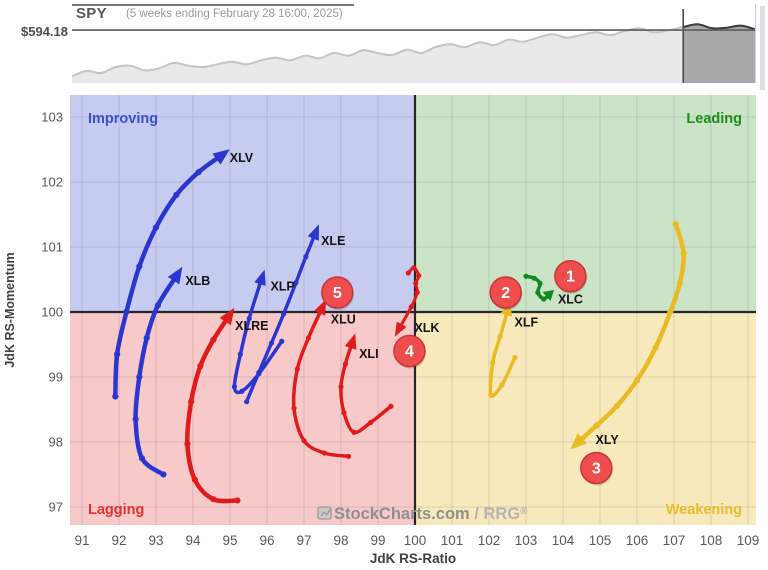 This screenshot has width=768, height=570. Describe the element at coordinates (123, 119) in the screenshot. I see `quadrant-label-improving: Improving` at that location.